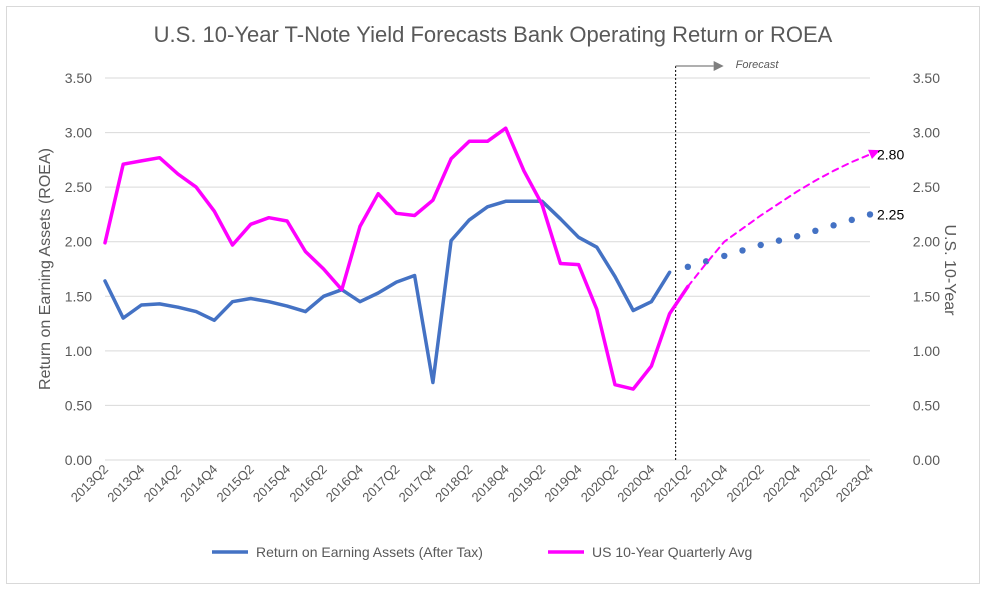 The height and width of the screenshot is (591, 986). I want to click on y-tick-label: 3.50, so click(78, 78).